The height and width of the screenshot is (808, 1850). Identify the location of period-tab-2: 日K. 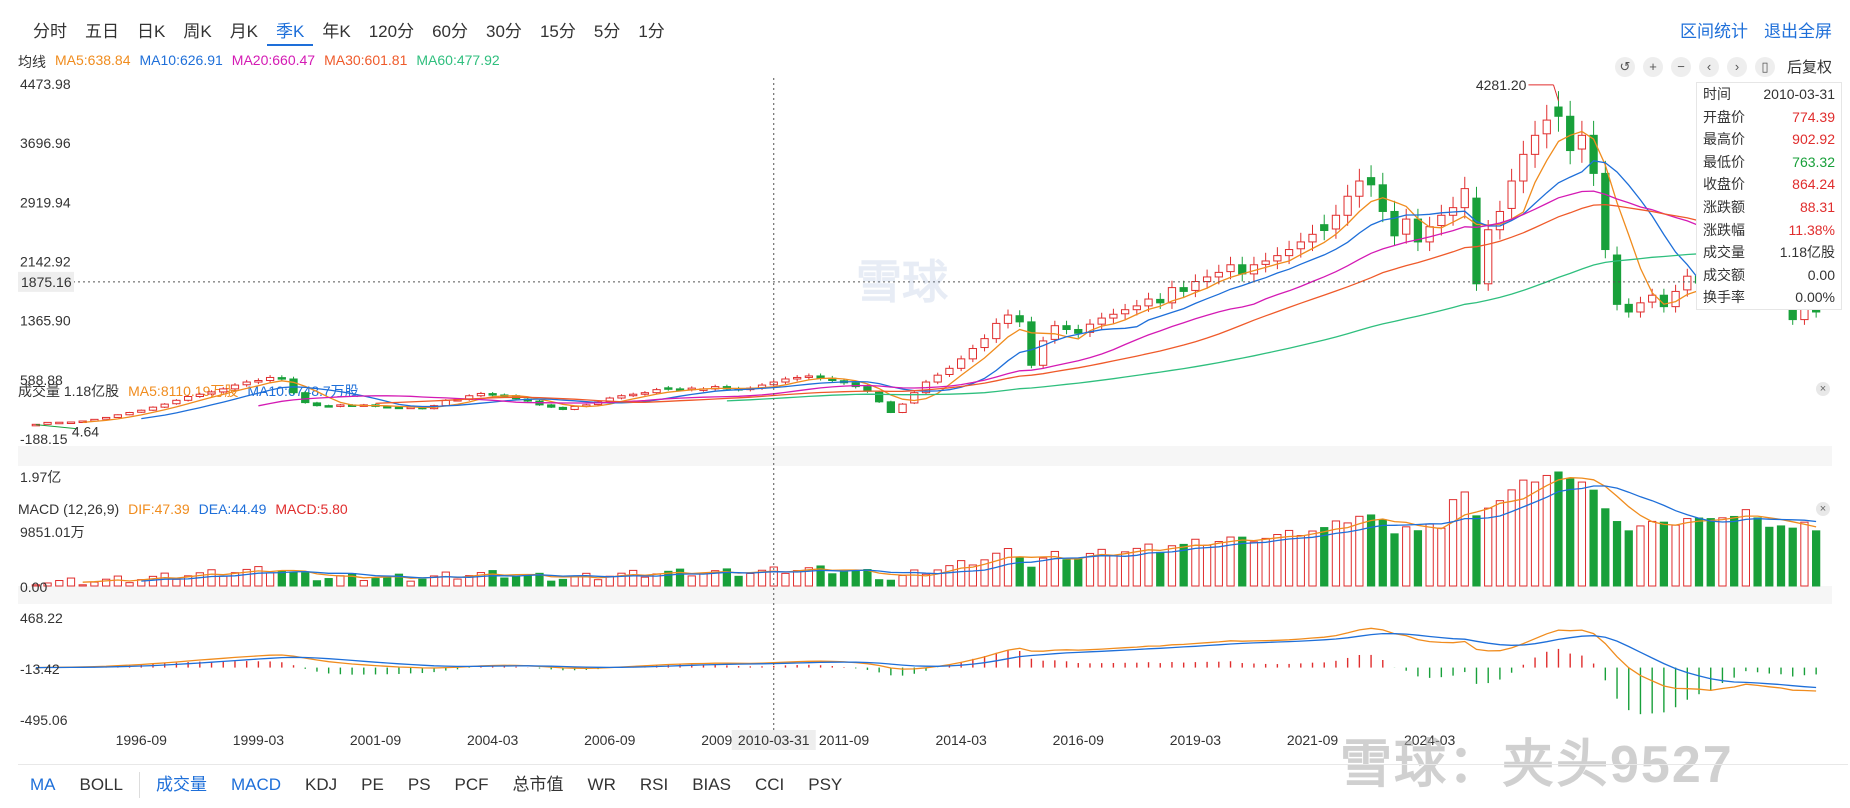
(151, 31).